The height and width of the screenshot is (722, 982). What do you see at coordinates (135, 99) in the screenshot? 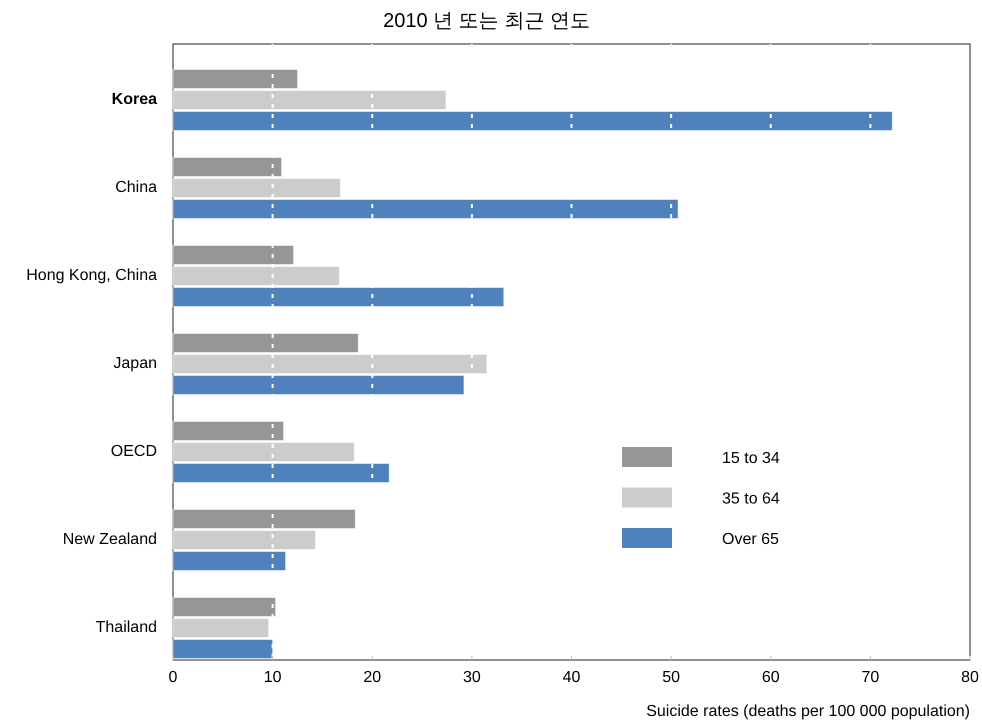
I see `y-tick-label: Korea` at bounding box center [135, 99].